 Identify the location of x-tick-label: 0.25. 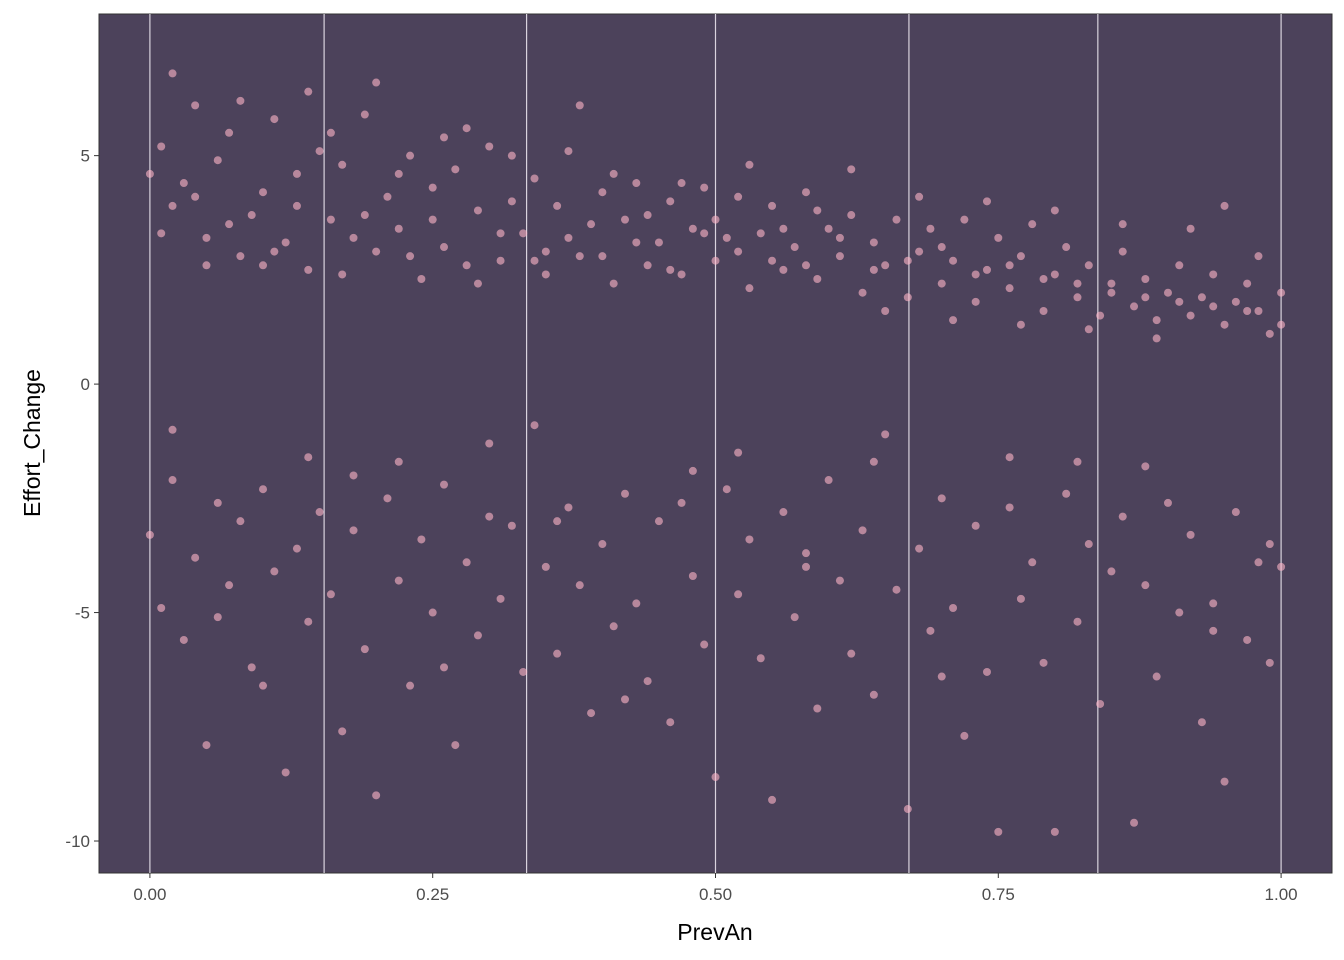
(432, 894).